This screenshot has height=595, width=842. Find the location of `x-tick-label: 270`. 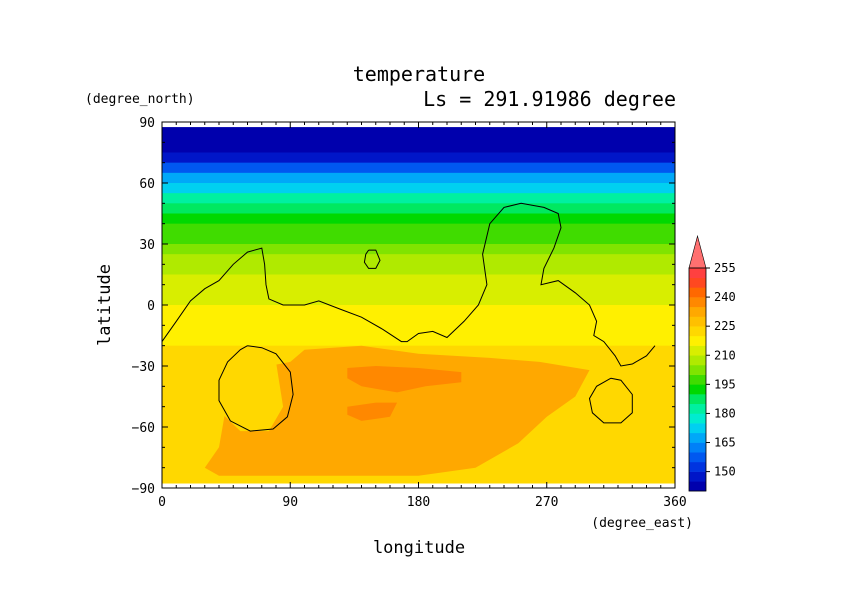

x-tick-label: 270 is located at coordinates (546, 502).